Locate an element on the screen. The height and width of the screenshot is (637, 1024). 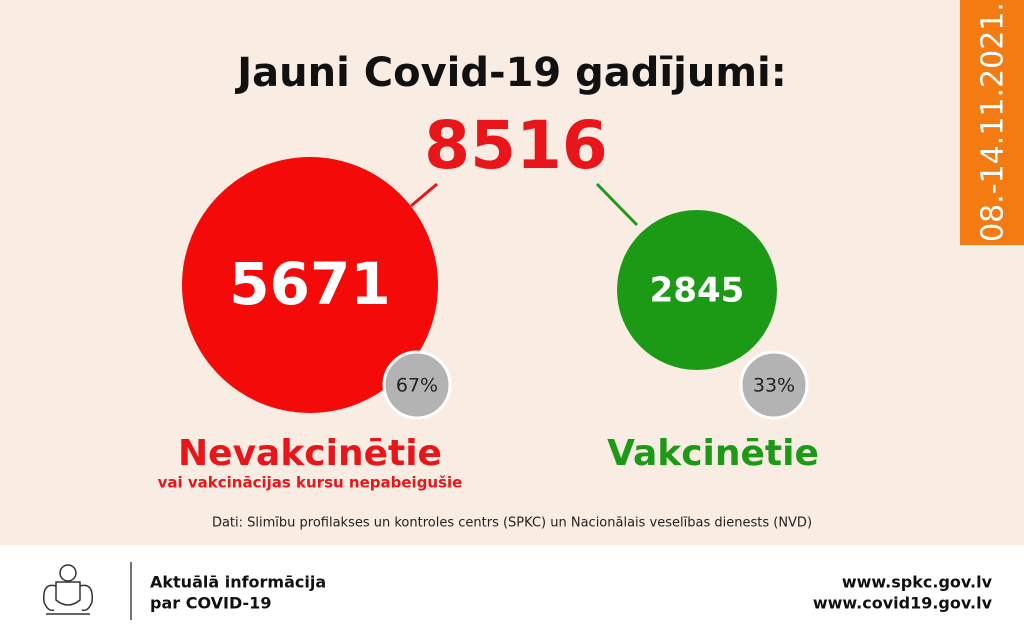
total: 8516 is located at coordinates (516, 145).